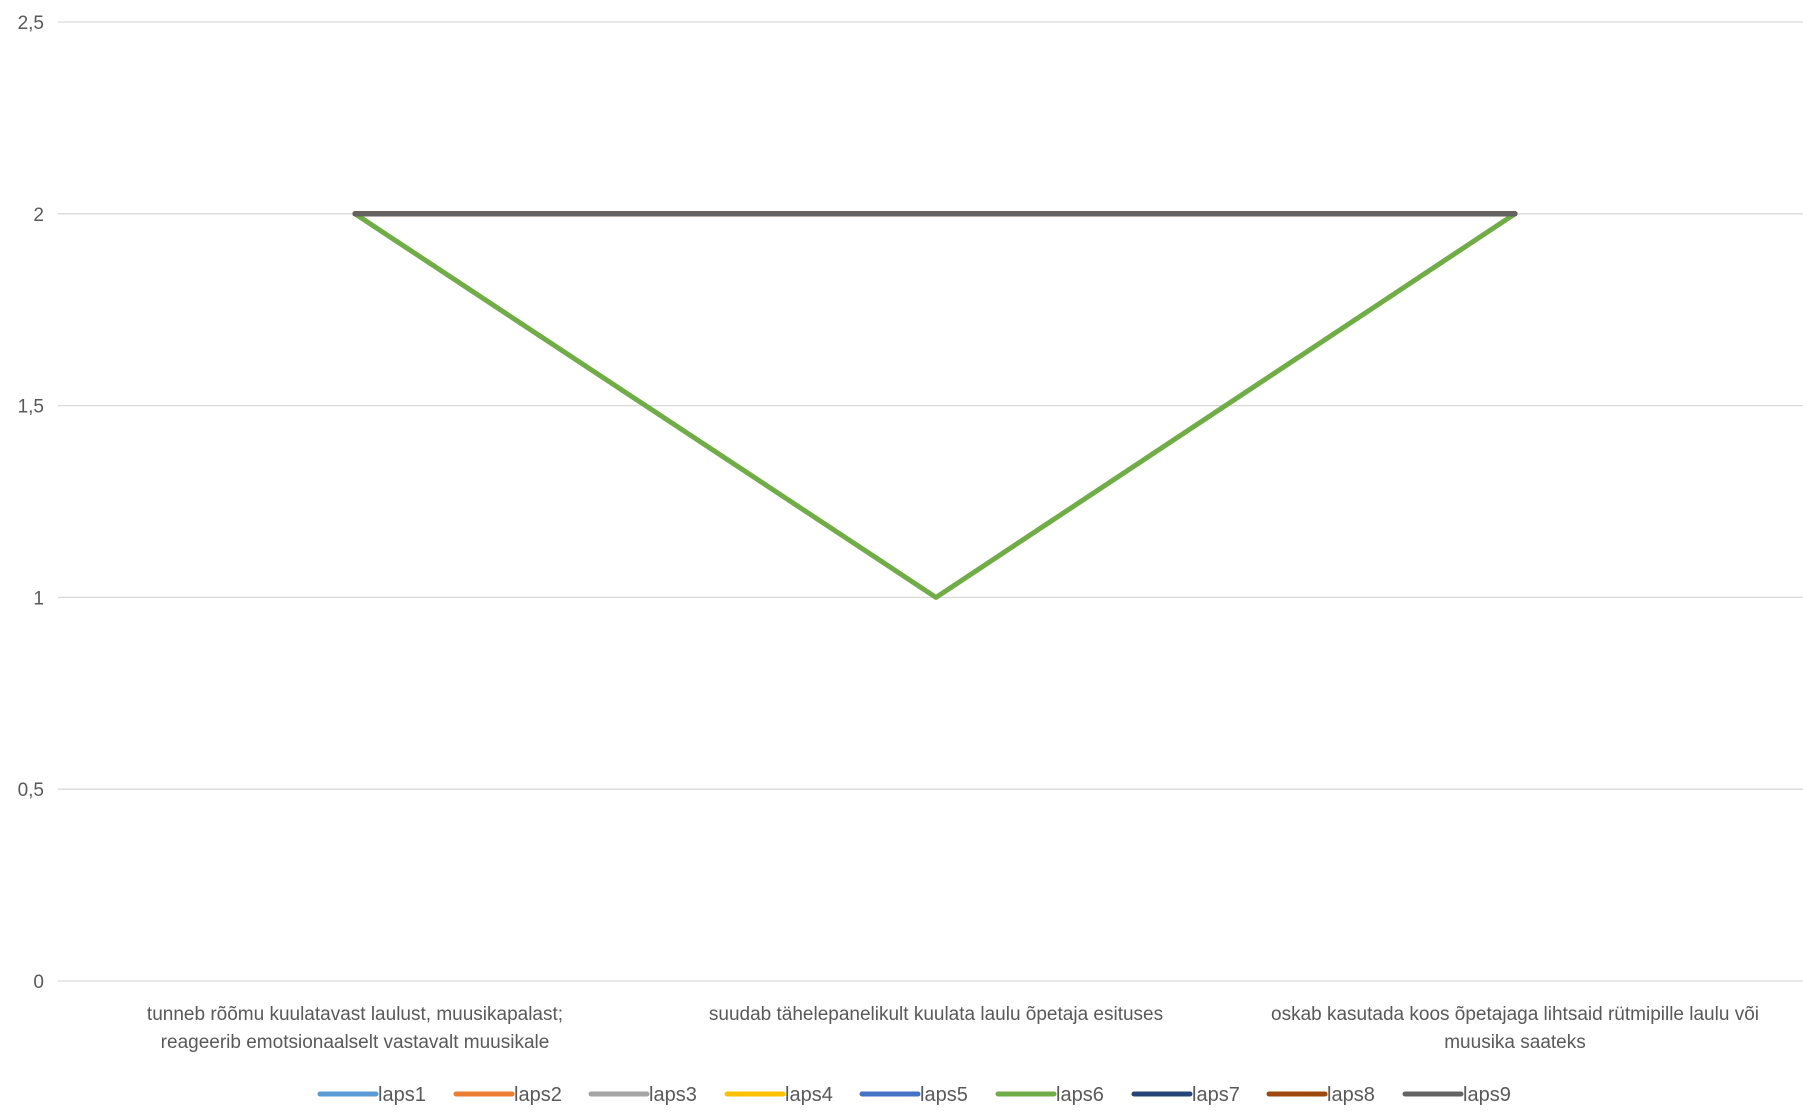 The image size is (1803, 1115). Describe the element at coordinates (944, 1095) in the screenshot. I see `legend-label-laps5: laps5` at that location.